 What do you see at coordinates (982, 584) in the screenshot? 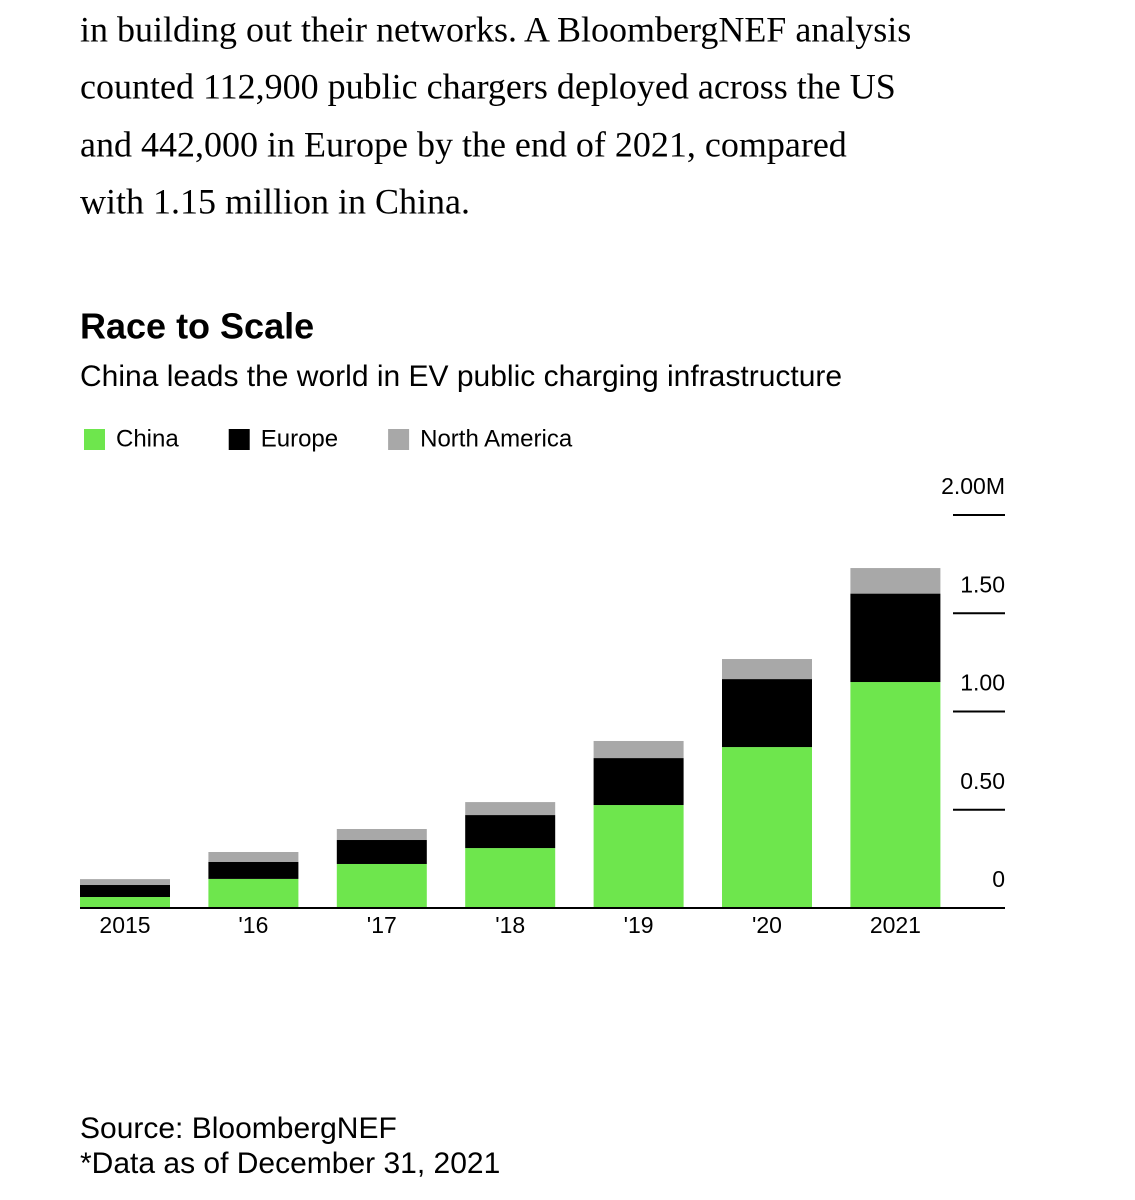
I see `y-tick-label: 1.50` at bounding box center [982, 584].